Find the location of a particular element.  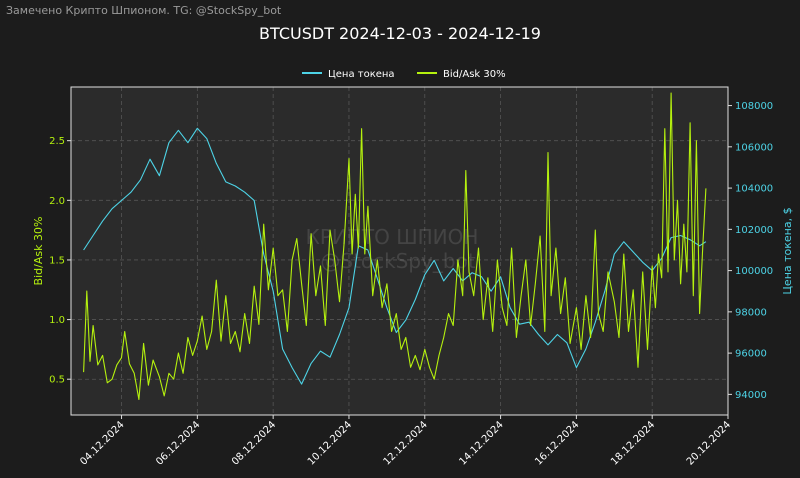

y-right-tick-label: 94000 is located at coordinates (751, 395).